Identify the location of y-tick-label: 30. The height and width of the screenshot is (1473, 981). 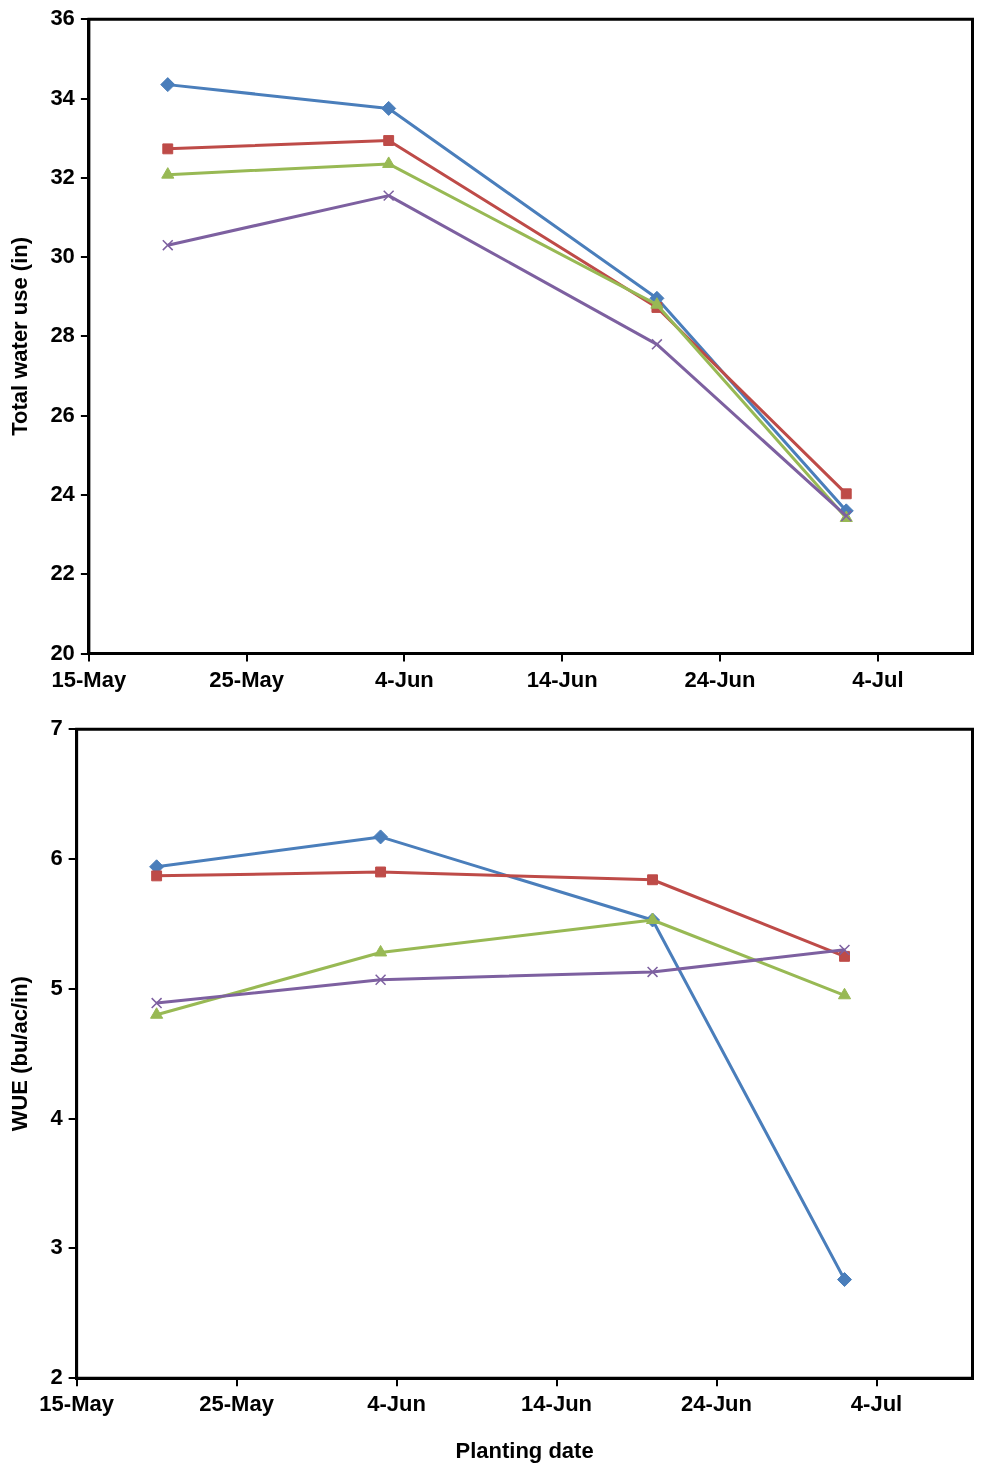
(62, 256).